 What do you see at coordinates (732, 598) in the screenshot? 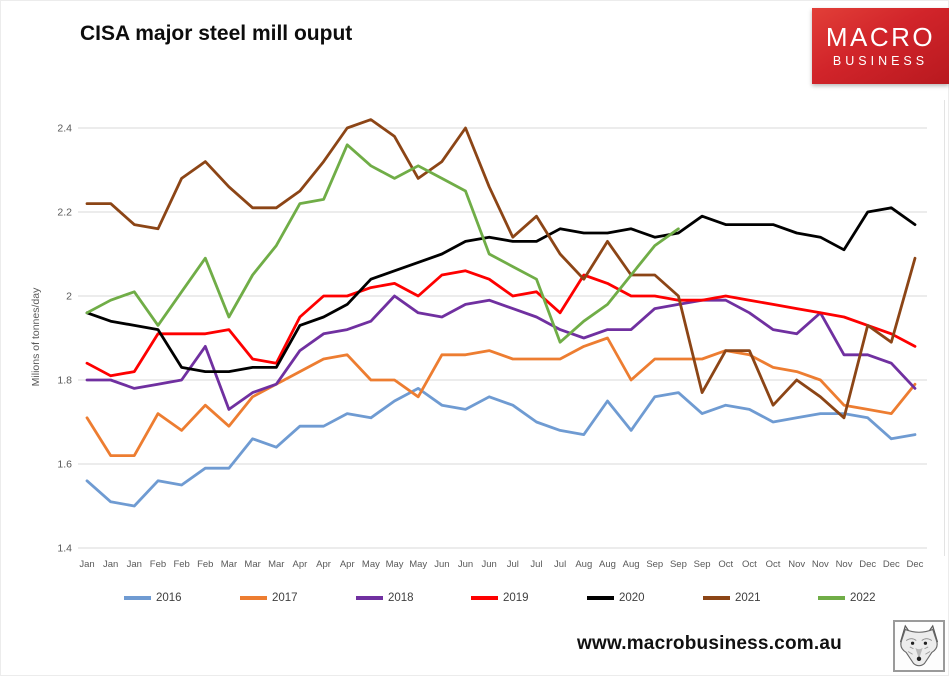
I see `legend-item-2021: 2021` at bounding box center [732, 598].